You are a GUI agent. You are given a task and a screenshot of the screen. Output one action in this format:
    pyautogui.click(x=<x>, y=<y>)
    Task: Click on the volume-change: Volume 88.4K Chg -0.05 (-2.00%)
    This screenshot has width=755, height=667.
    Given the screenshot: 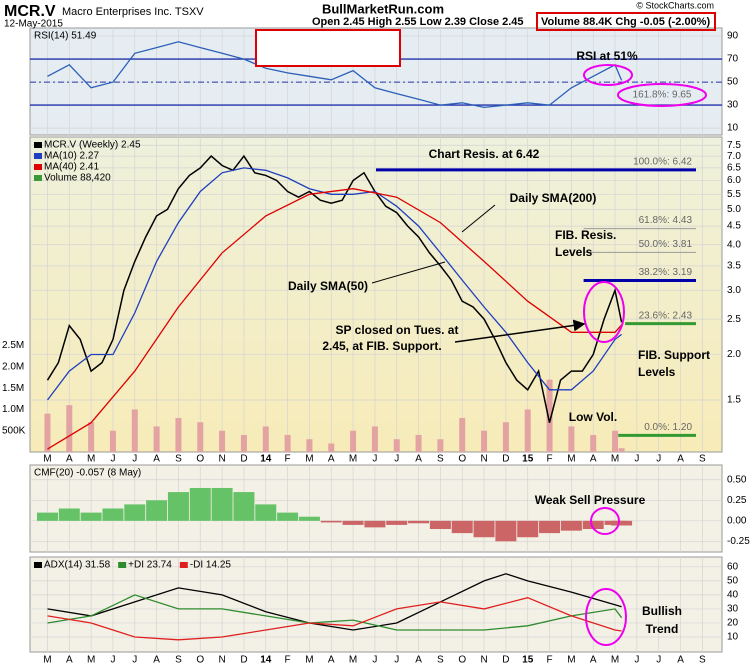 What is the action you would take?
    pyautogui.click(x=625, y=22)
    